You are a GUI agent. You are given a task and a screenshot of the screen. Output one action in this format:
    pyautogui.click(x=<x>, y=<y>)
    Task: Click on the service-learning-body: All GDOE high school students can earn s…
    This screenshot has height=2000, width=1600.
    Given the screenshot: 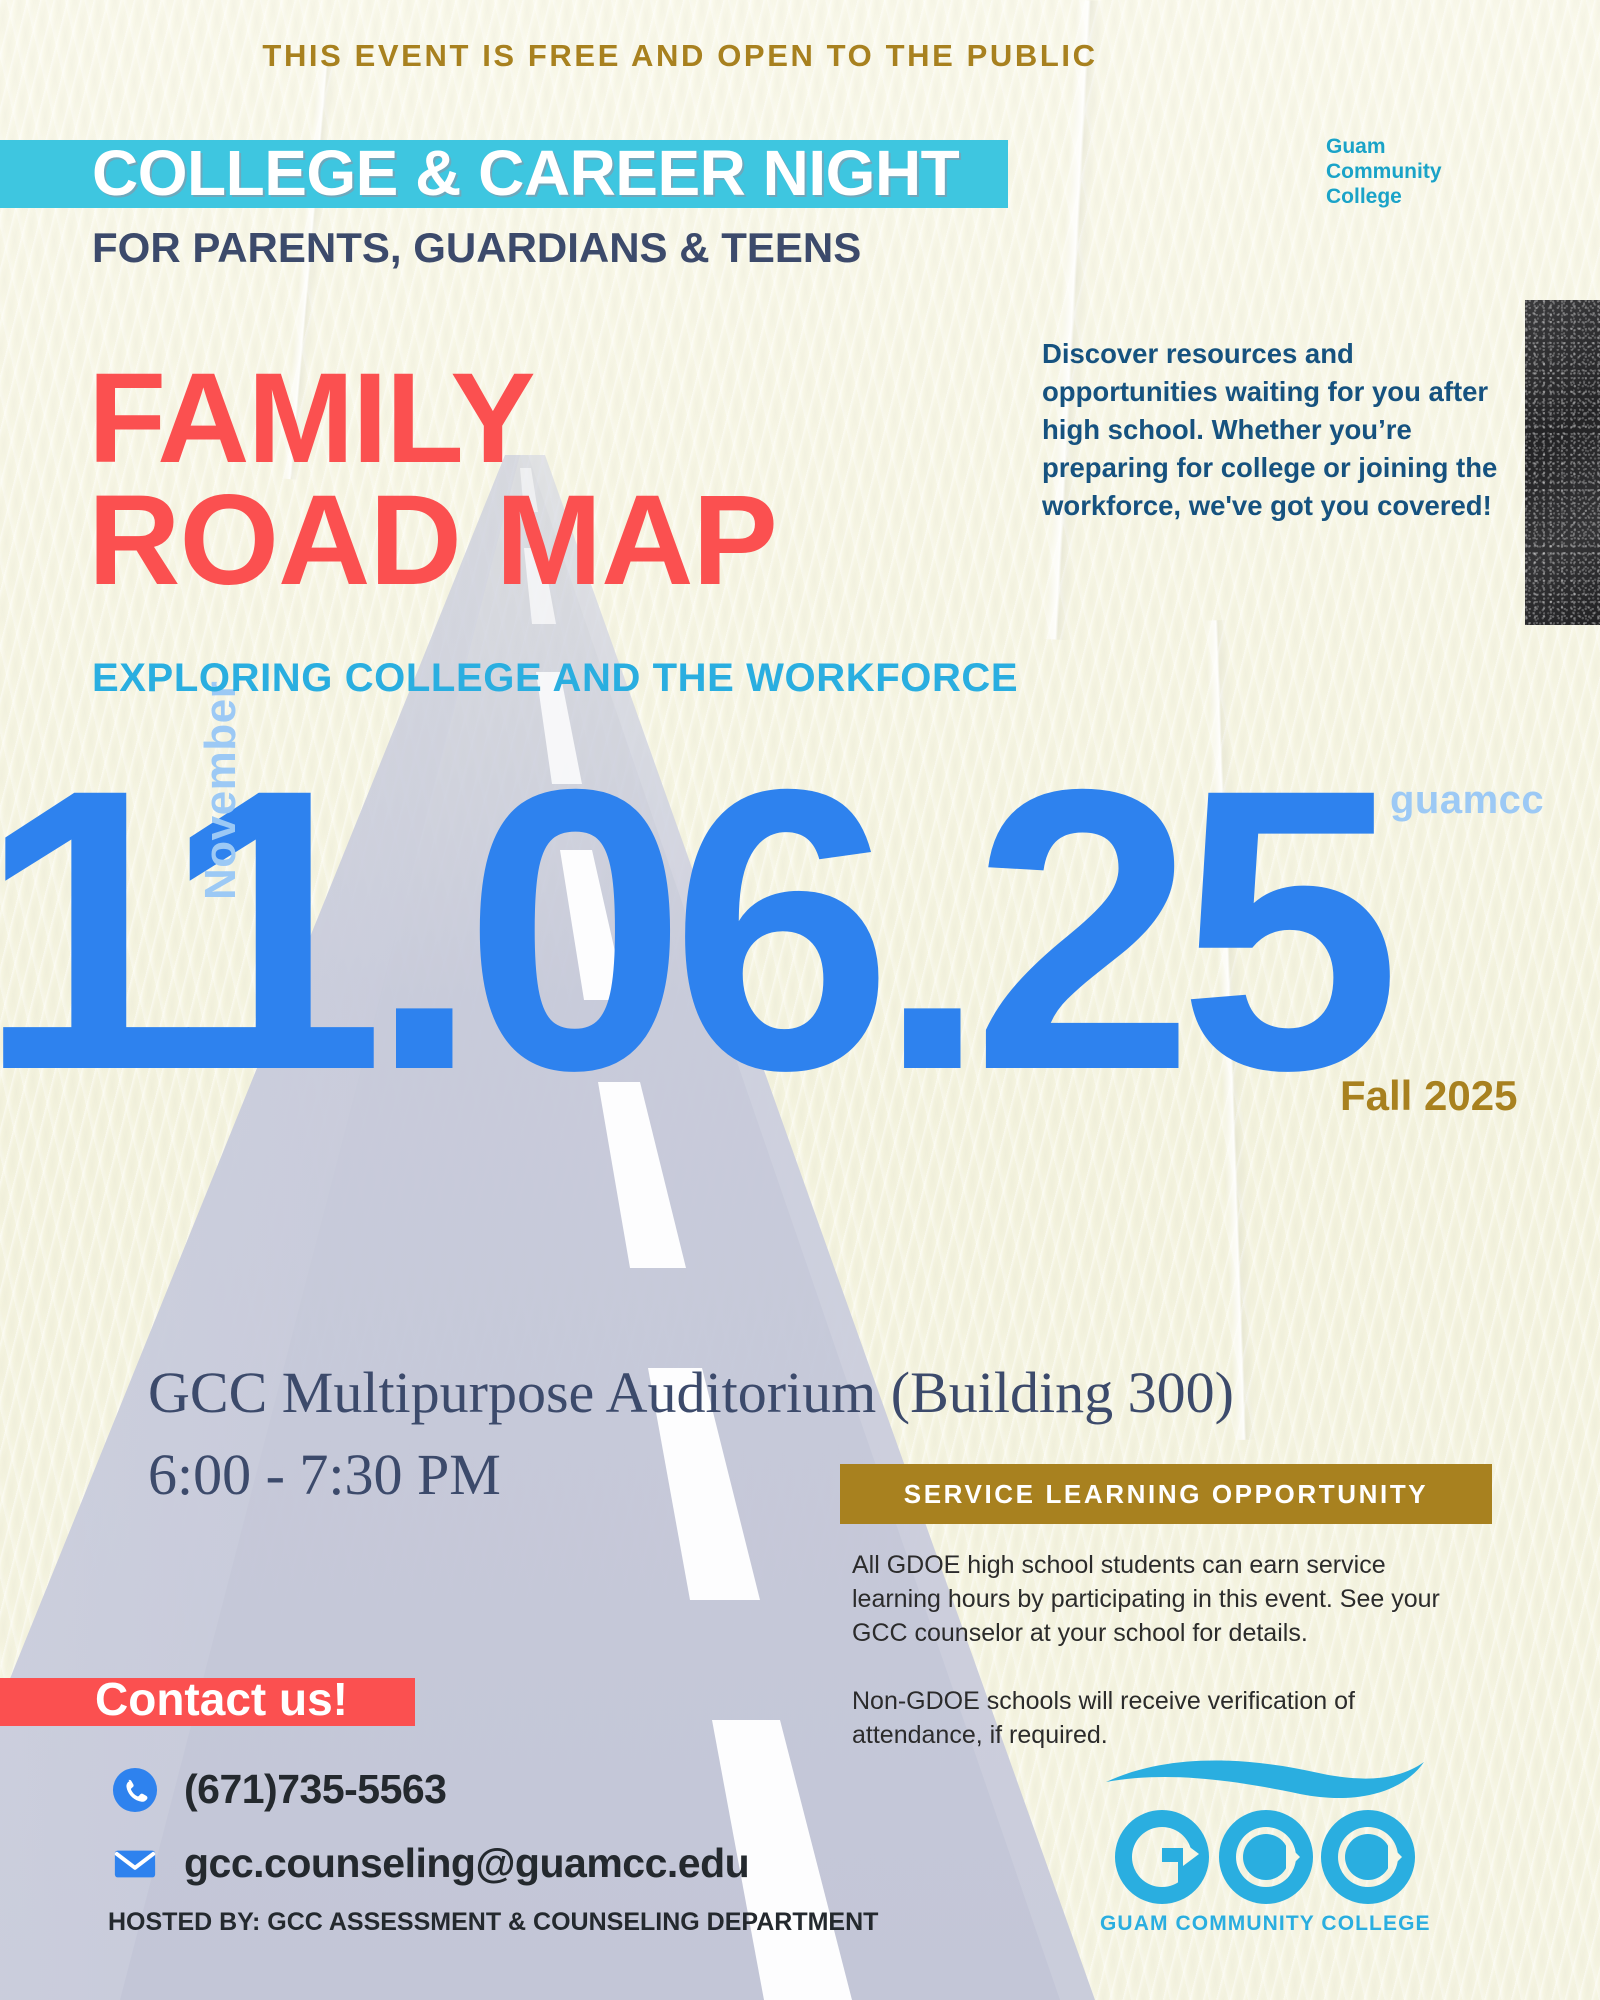 What is the action you would take?
    pyautogui.click(x=1162, y=1650)
    